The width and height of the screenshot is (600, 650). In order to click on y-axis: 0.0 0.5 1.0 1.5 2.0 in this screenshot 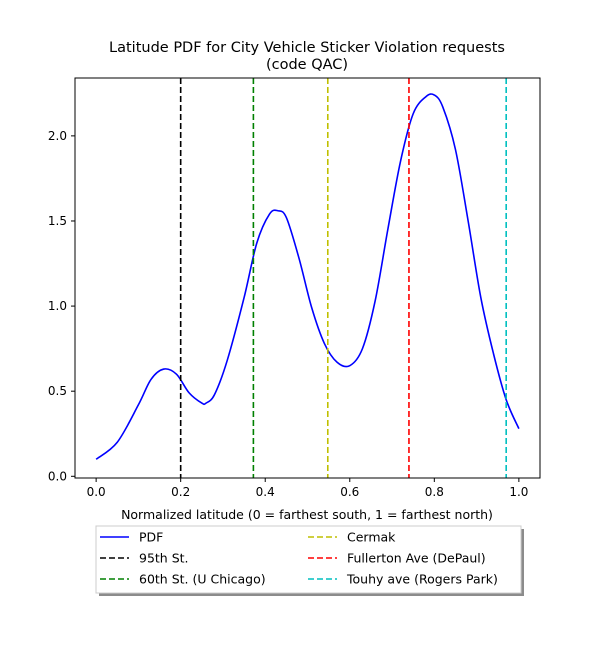, I will do `click(61, 306)`.